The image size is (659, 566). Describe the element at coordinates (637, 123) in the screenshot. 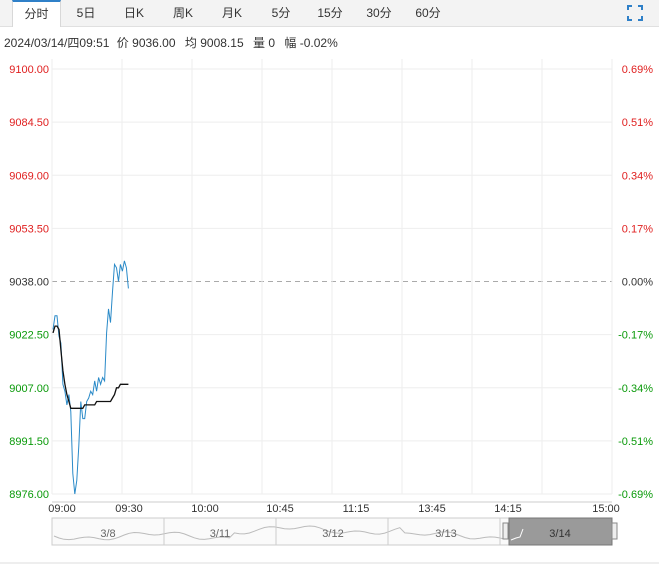

I see `y-tick-label-right: 0.51%` at that location.